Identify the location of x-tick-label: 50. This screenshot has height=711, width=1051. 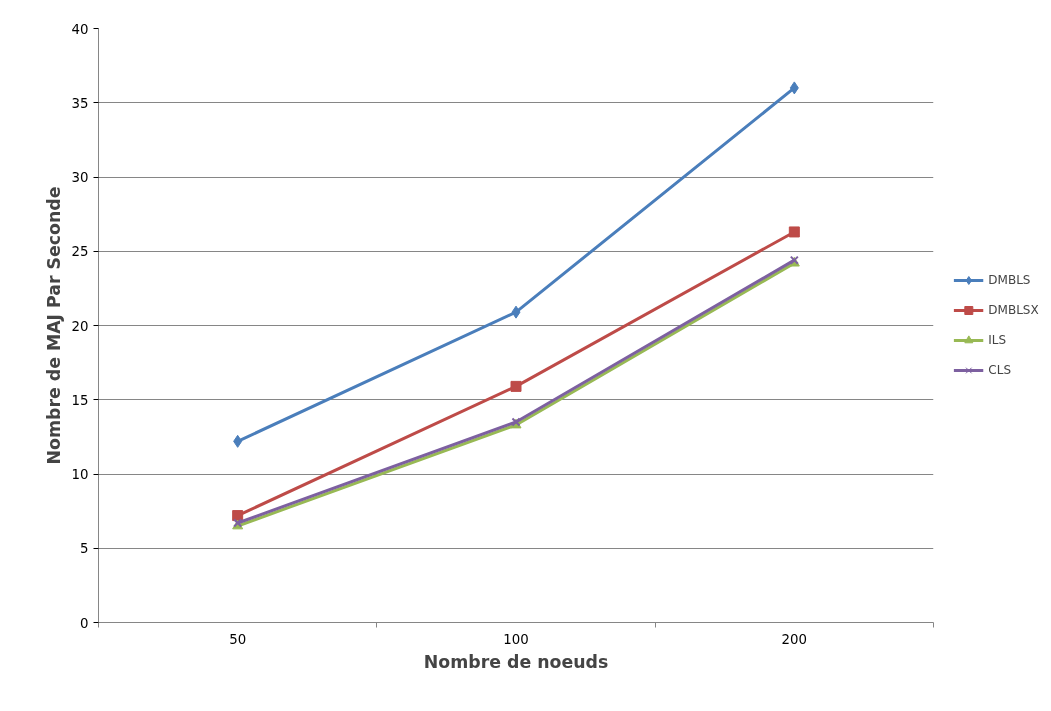
(238, 639).